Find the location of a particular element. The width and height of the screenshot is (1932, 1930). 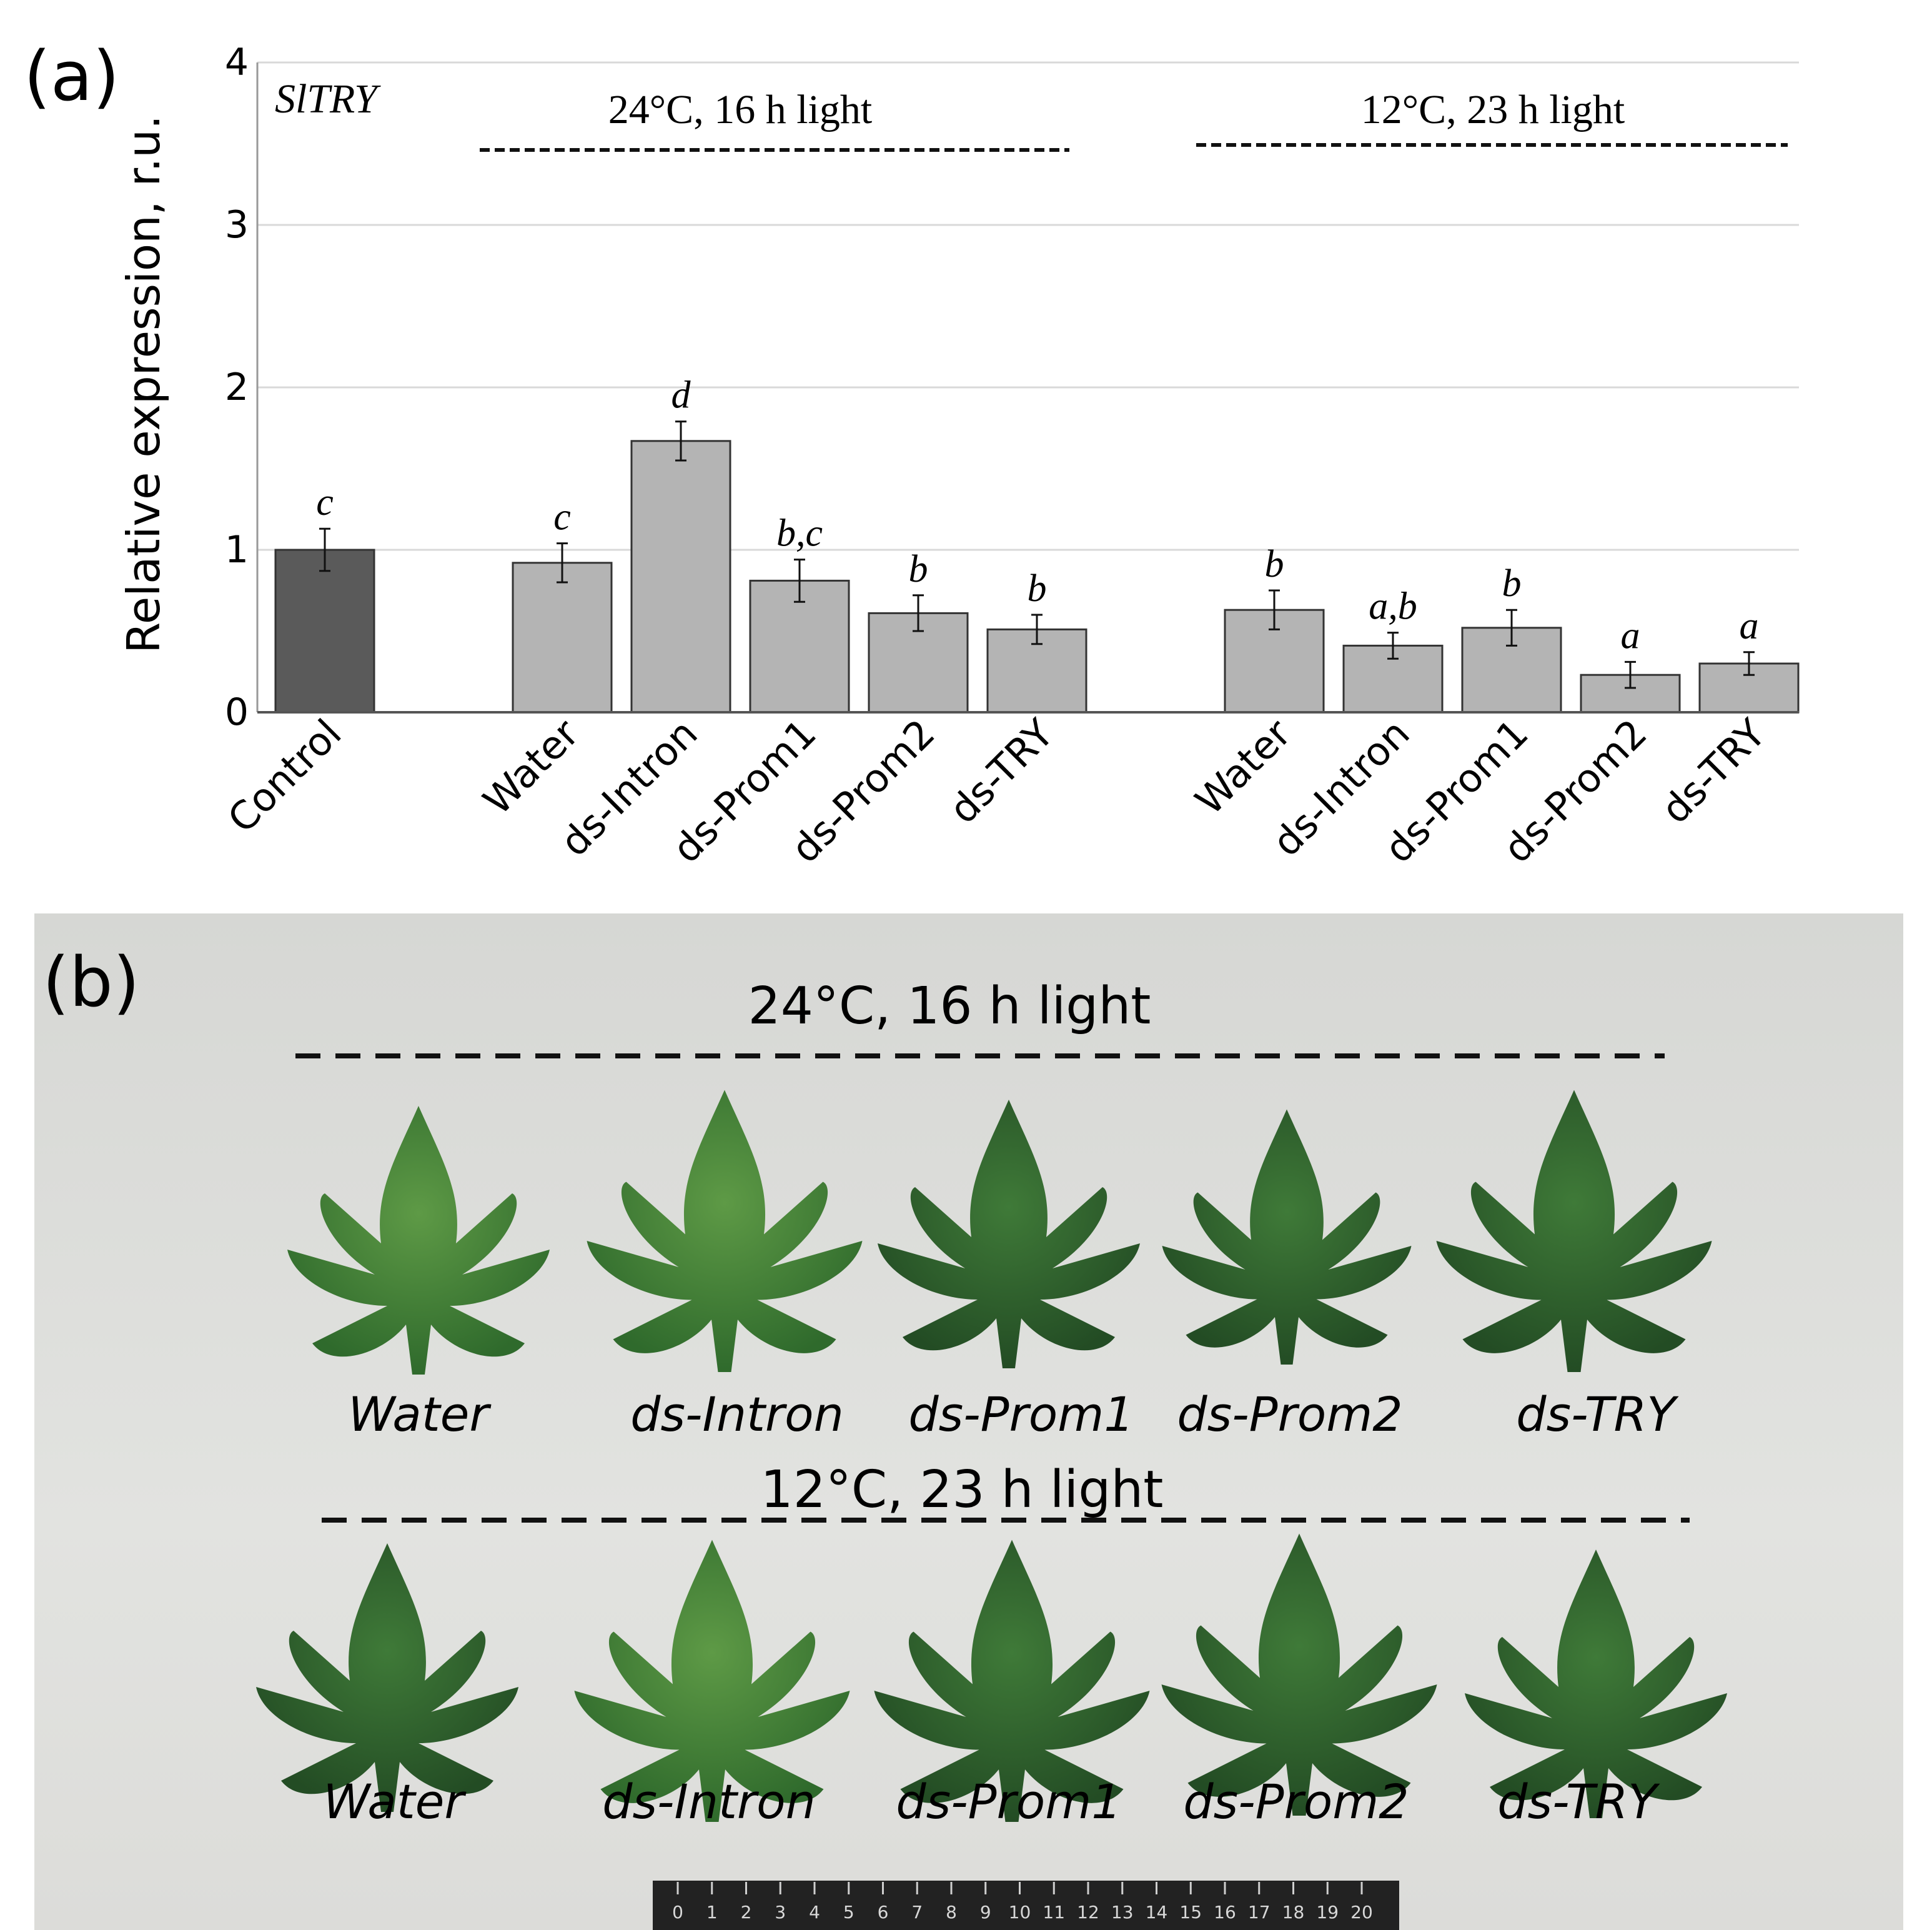

row1-title: 24°C, 16 h light is located at coordinates (949, 1006).